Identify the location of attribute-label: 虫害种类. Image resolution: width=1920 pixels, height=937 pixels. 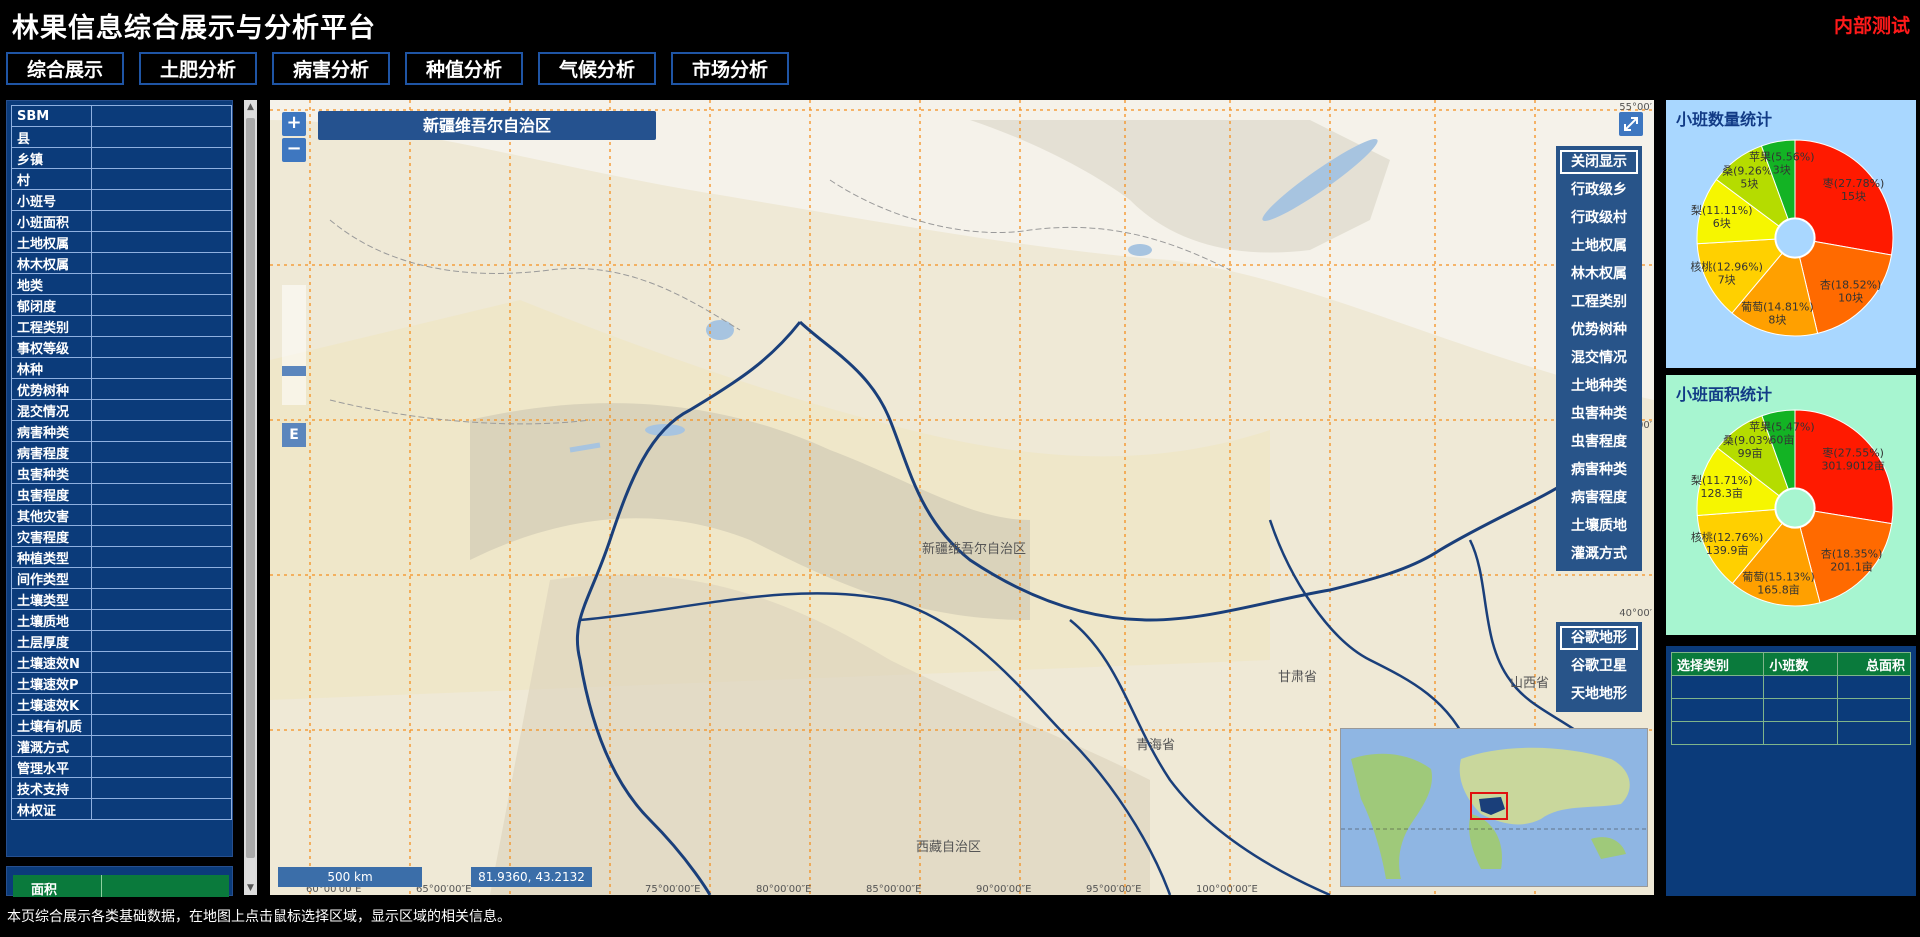
(51, 473).